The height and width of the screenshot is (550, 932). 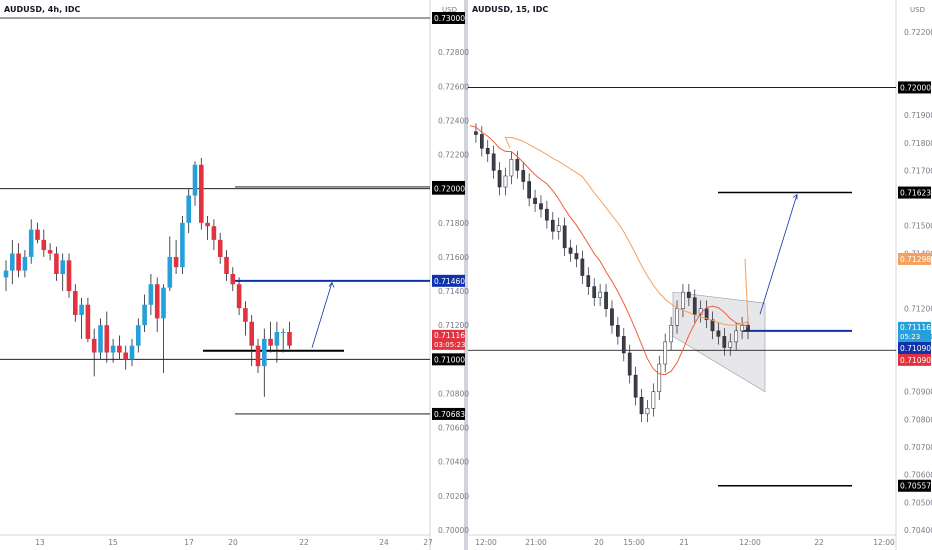 What do you see at coordinates (626, 231) in the screenshot?
I see `right-ma-slow` at bounding box center [626, 231].